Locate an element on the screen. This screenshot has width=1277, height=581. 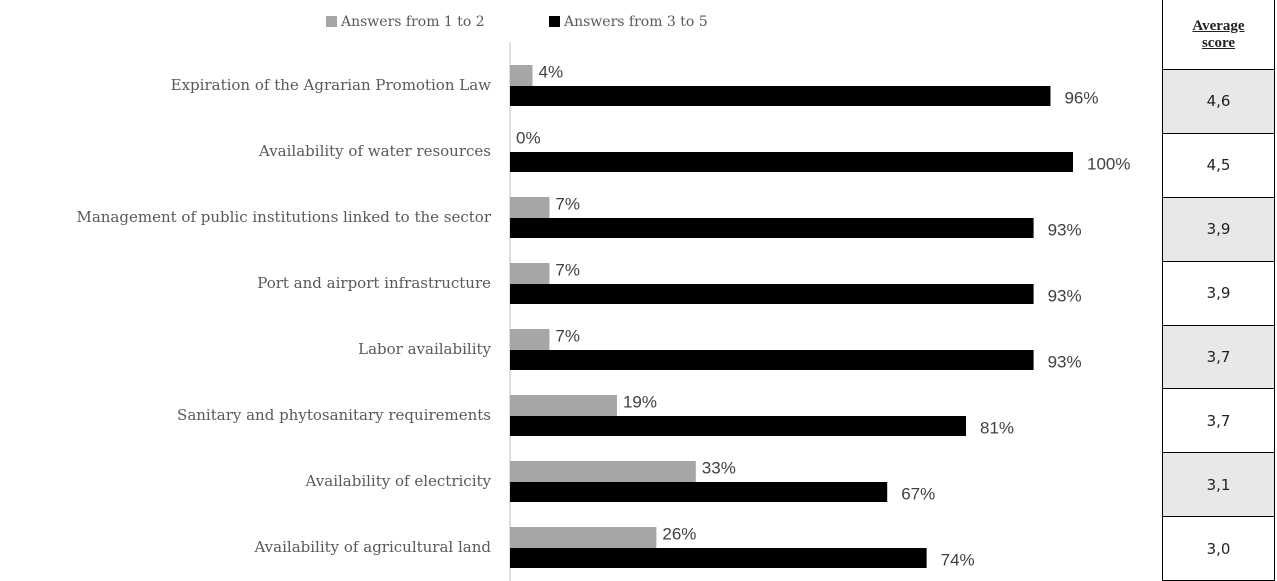
value-label: 96% is located at coordinates (1081, 97).